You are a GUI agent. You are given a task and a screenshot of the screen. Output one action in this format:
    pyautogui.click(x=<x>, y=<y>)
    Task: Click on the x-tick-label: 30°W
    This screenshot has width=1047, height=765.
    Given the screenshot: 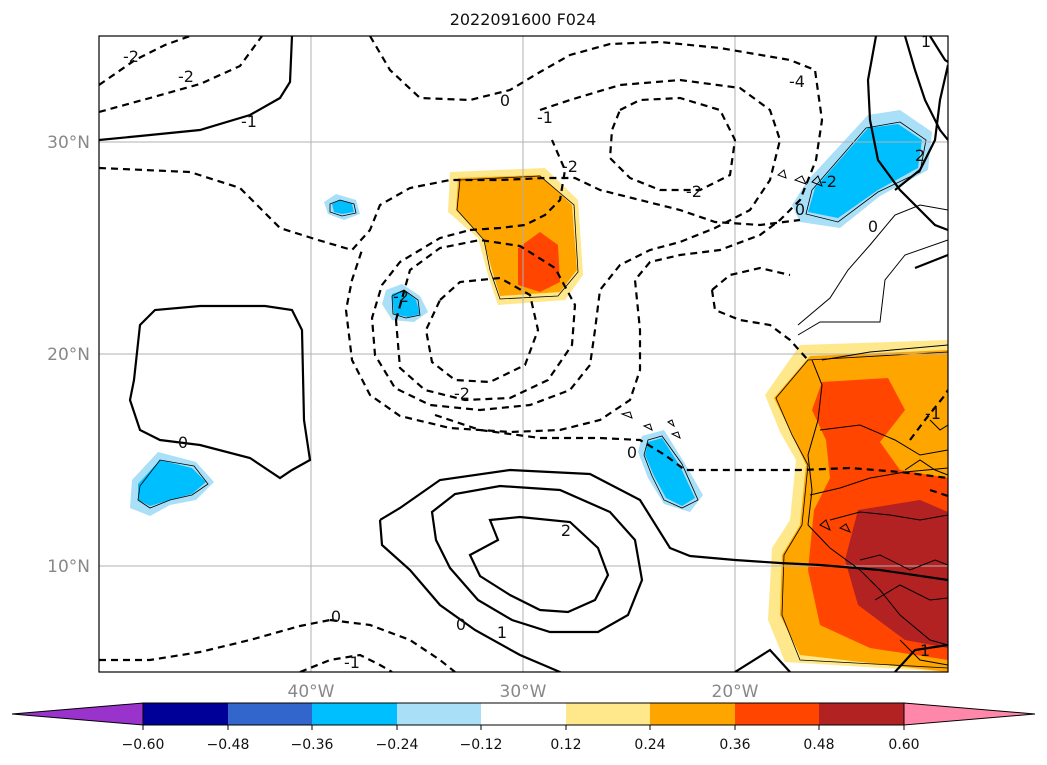 What is the action you would take?
    pyautogui.click(x=523, y=692)
    